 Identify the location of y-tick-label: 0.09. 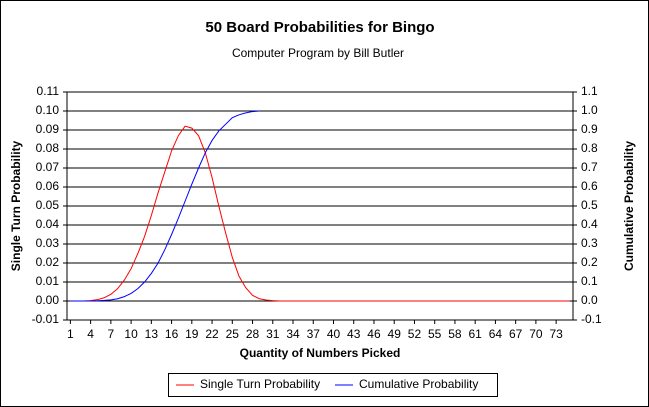
(48, 129).